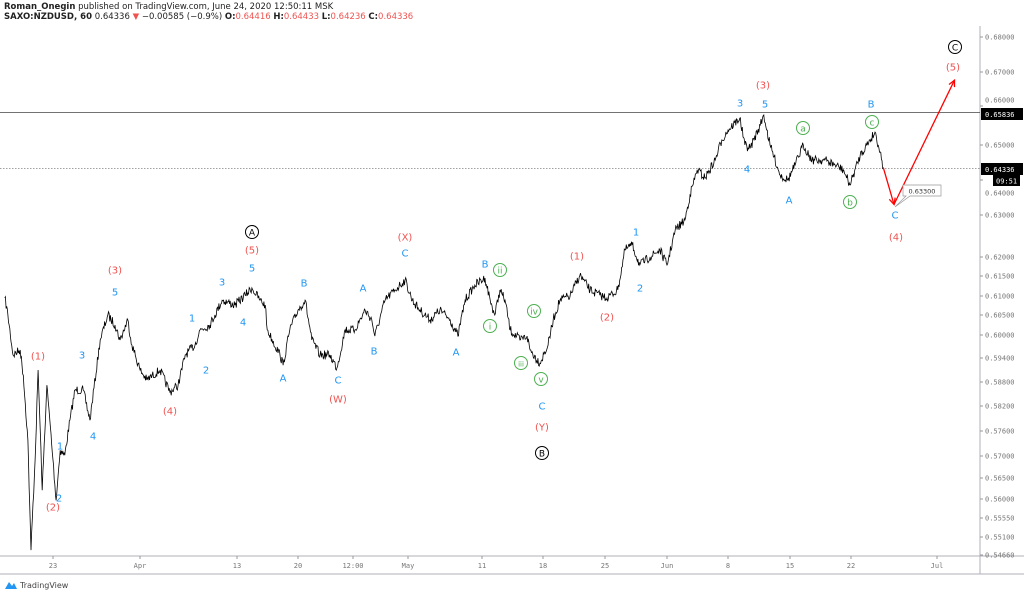 The height and width of the screenshot is (598, 1024). I want to click on wave-label: c, so click(872, 124).